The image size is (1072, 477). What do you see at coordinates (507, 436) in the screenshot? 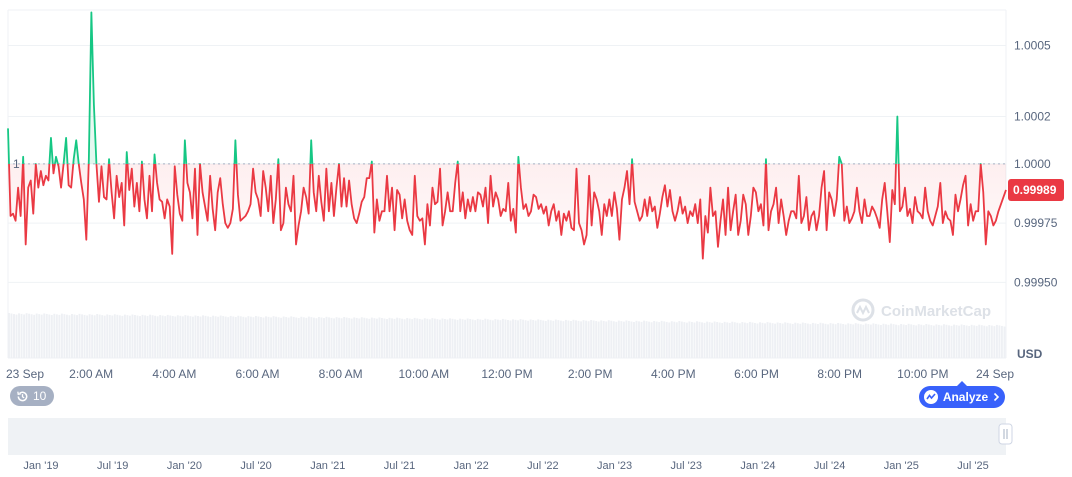
I see `navigator-track` at bounding box center [507, 436].